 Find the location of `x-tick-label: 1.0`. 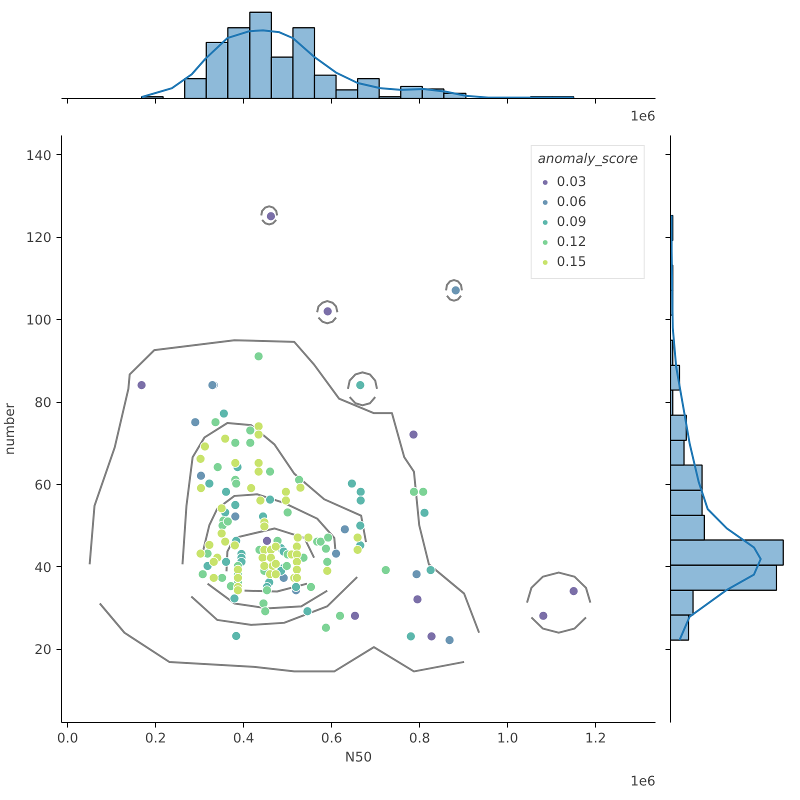

x-tick-label: 1.0 is located at coordinates (507, 739).